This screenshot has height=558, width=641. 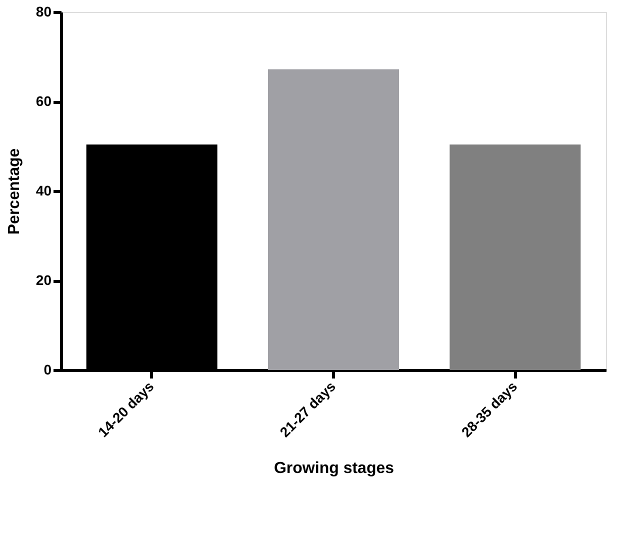 I want to click on y-axis-title: Percentage, so click(x=14, y=191).